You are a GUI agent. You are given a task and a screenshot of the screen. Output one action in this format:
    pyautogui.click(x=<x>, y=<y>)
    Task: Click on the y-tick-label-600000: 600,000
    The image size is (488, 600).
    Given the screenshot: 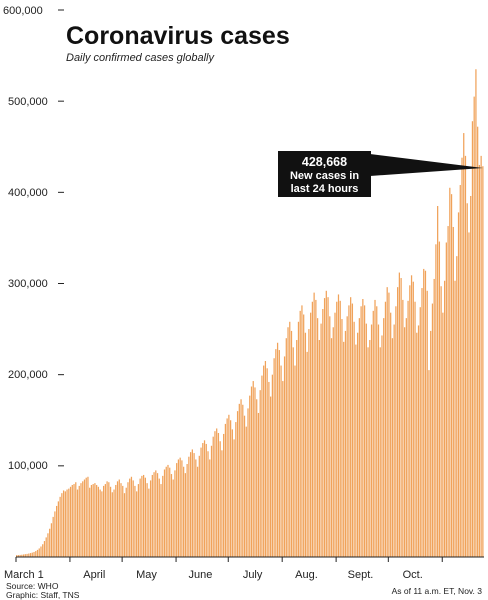 What is the action you would take?
    pyautogui.click(x=23, y=11)
    